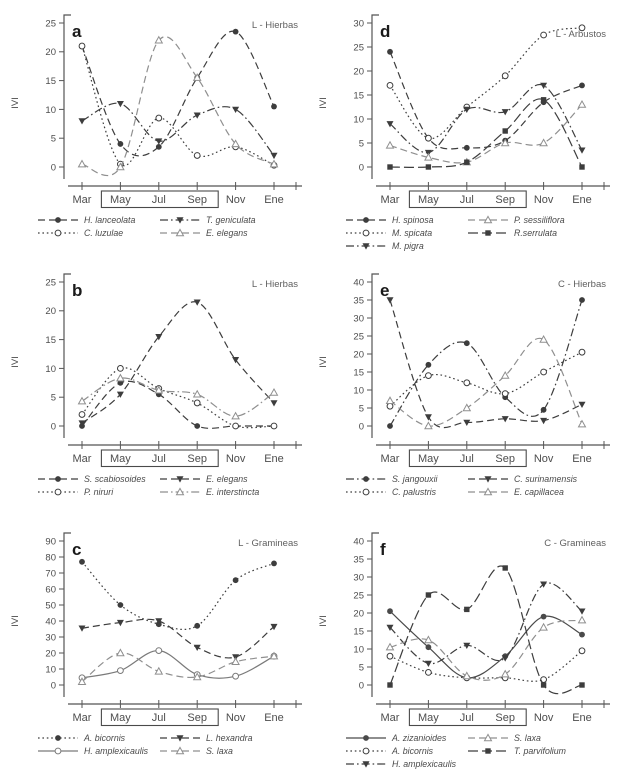  I want to click on y-tick-label: 40, so click(358, 282).